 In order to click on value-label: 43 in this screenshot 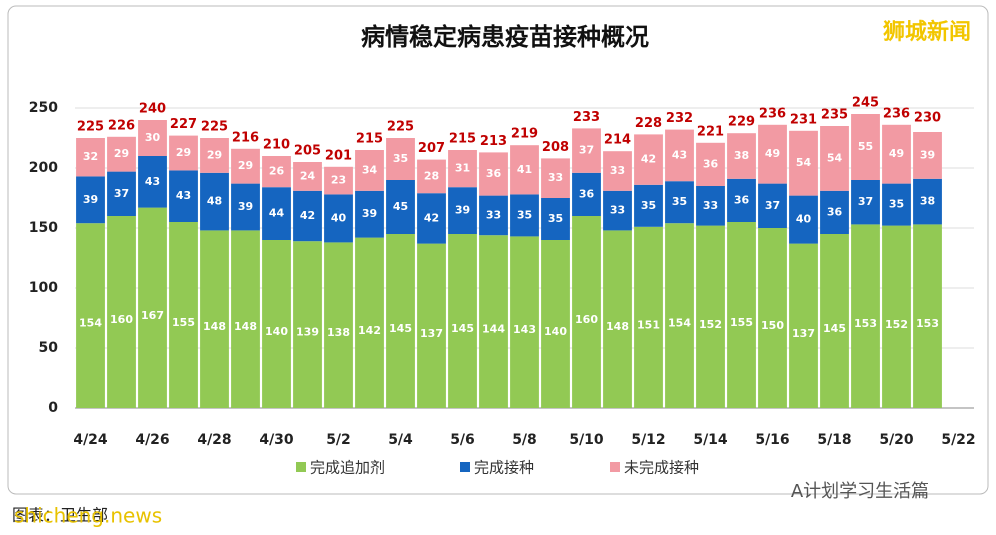, I will do `click(183, 195)`.